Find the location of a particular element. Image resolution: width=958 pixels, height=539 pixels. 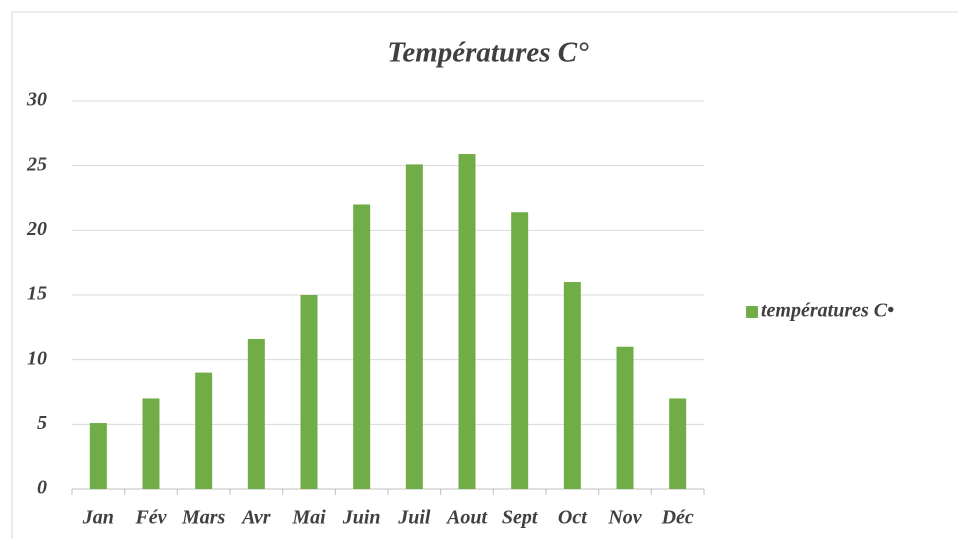

y-tick-label: 25 is located at coordinates (36, 164).